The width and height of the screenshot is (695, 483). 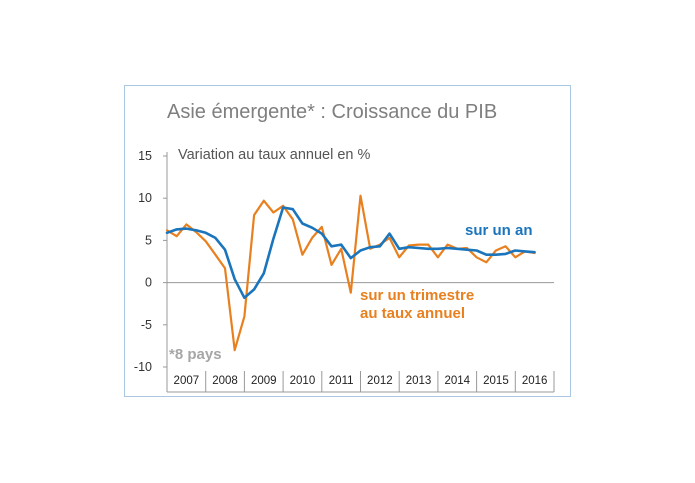 What do you see at coordinates (419, 381) in the screenshot?
I see `x-tick-label: 2013` at bounding box center [419, 381].